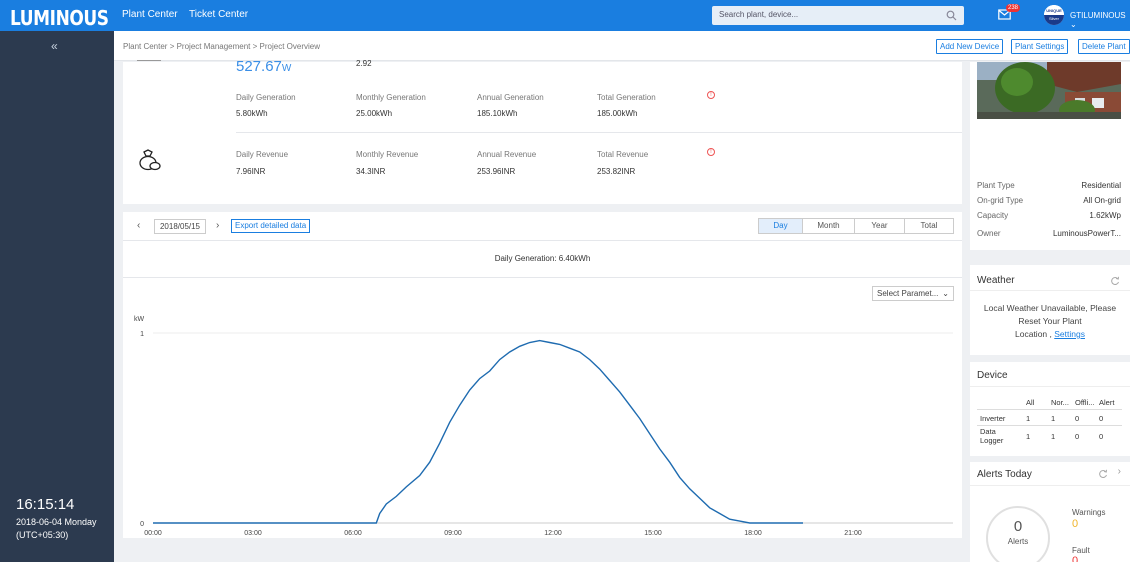 Image resolution: width=1130 pixels, height=562 pixels. I want to click on chevron-right-icon: ›, so click(1119, 471).